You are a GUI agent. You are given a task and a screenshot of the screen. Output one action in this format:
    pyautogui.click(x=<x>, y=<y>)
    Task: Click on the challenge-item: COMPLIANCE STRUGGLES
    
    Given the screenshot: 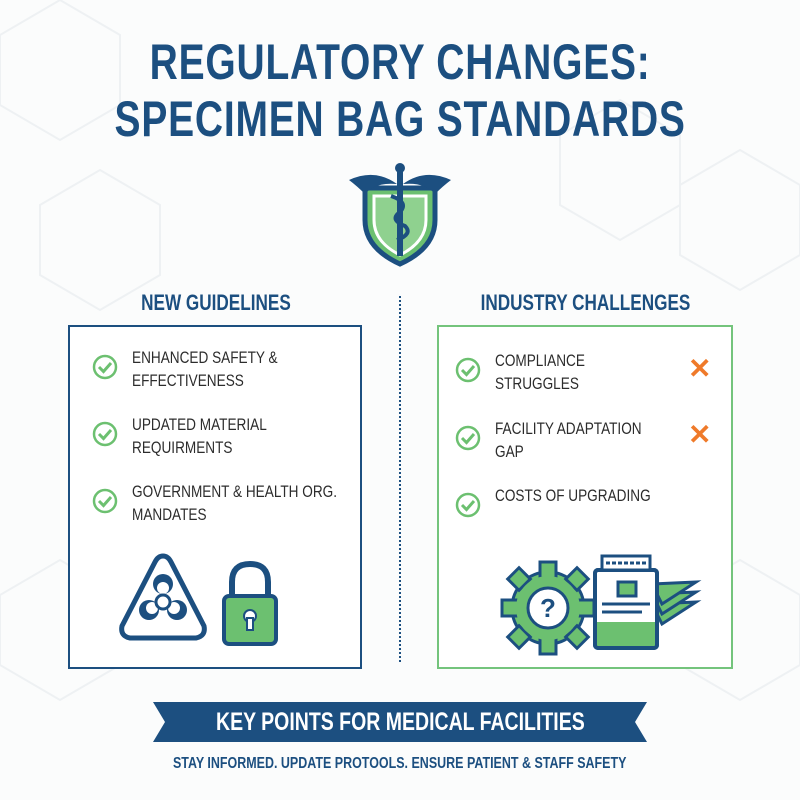 What is the action you would take?
    pyautogui.click(x=570, y=372)
    